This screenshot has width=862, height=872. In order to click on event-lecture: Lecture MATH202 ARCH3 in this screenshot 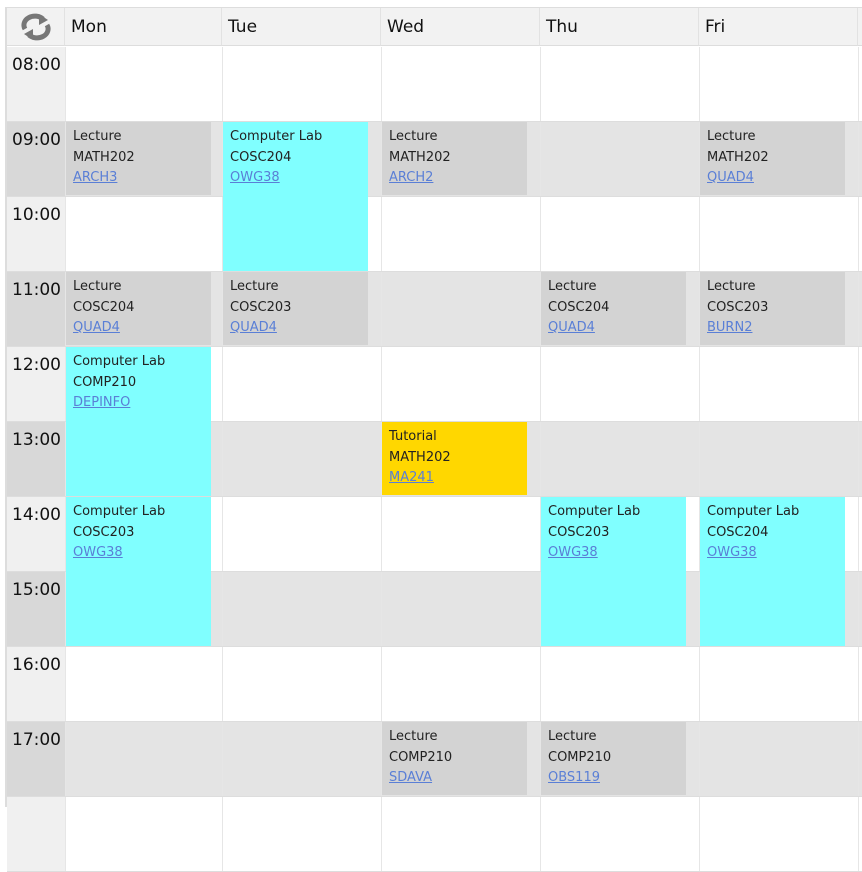, I will do `click(138, 158)`.